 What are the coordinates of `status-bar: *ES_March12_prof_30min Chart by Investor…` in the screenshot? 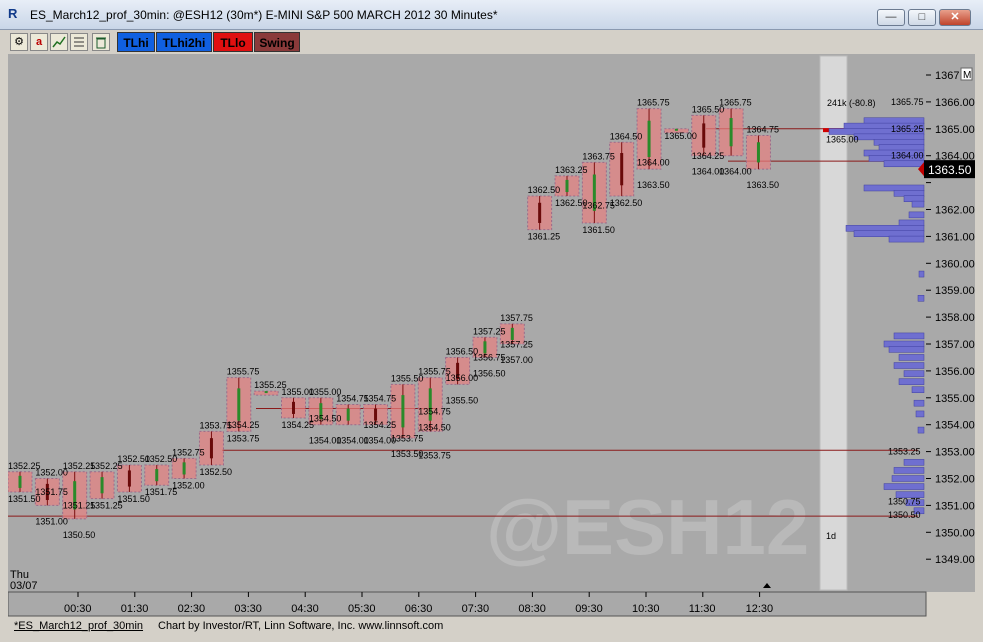 It's located at (491, 627).